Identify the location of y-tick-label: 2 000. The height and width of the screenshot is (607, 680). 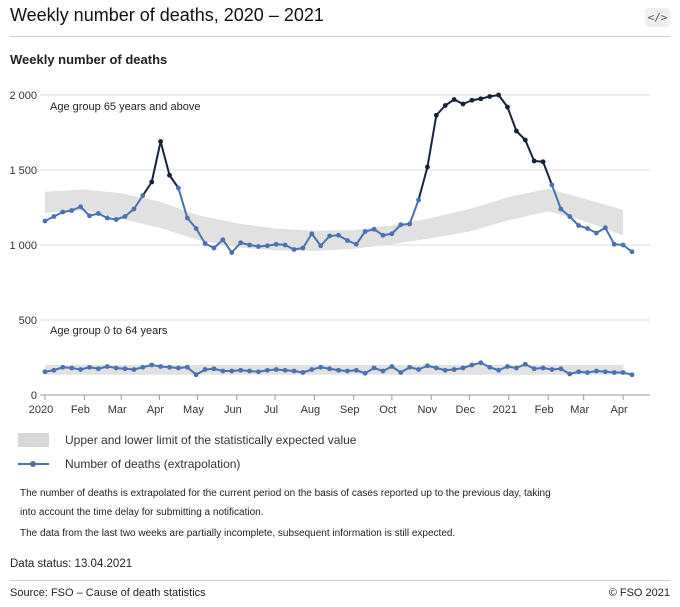
(23, 96).